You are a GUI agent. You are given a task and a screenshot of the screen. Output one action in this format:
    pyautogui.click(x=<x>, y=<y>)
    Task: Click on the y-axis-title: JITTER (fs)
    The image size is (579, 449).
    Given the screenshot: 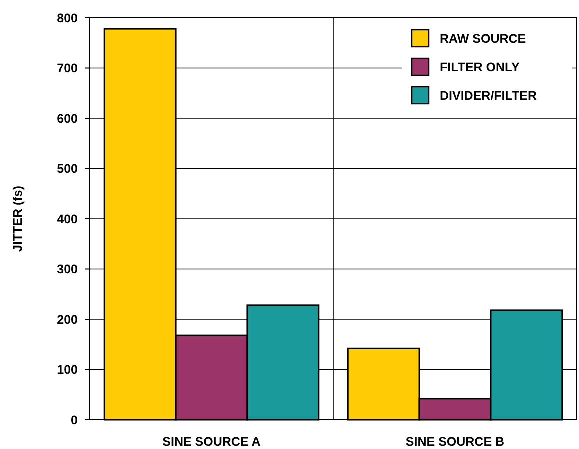 What is the action you would take?
    pyautogui.click(x=18, y=219)
    